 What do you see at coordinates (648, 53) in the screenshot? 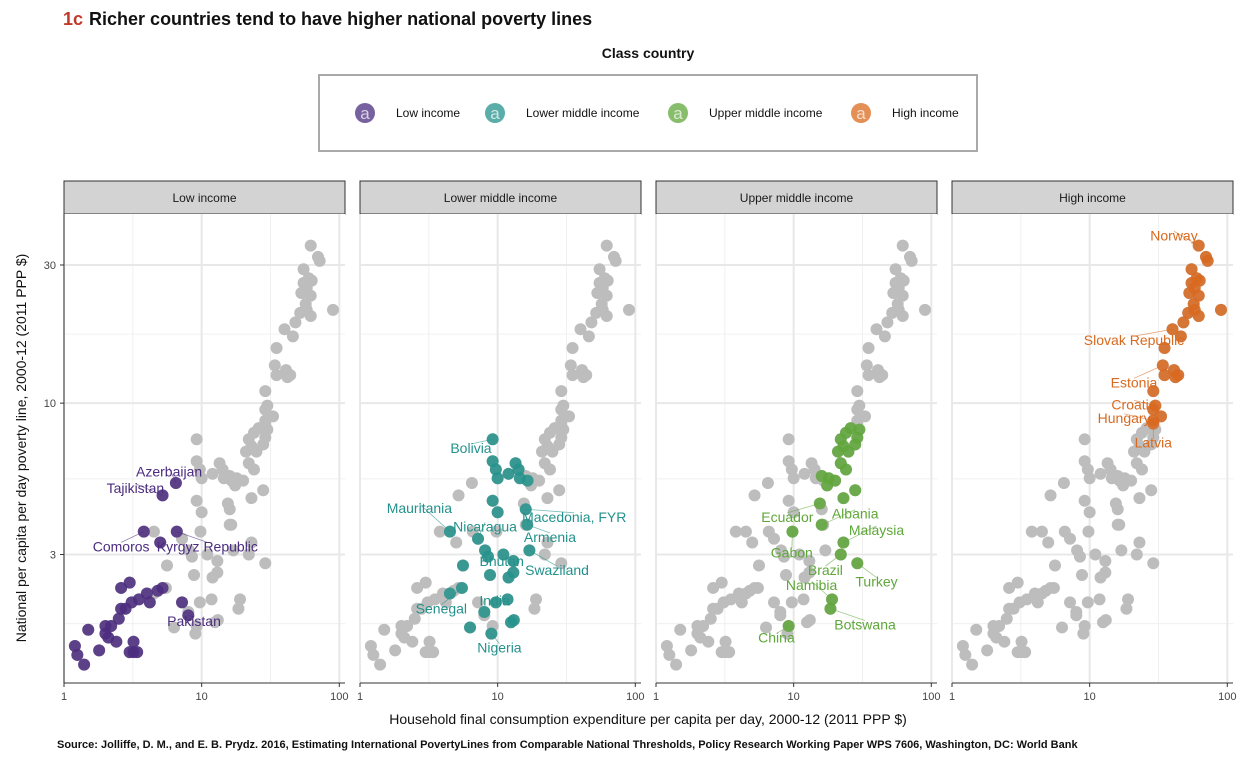
I see `legend-title: Class country` at bounding box center [648, 53].